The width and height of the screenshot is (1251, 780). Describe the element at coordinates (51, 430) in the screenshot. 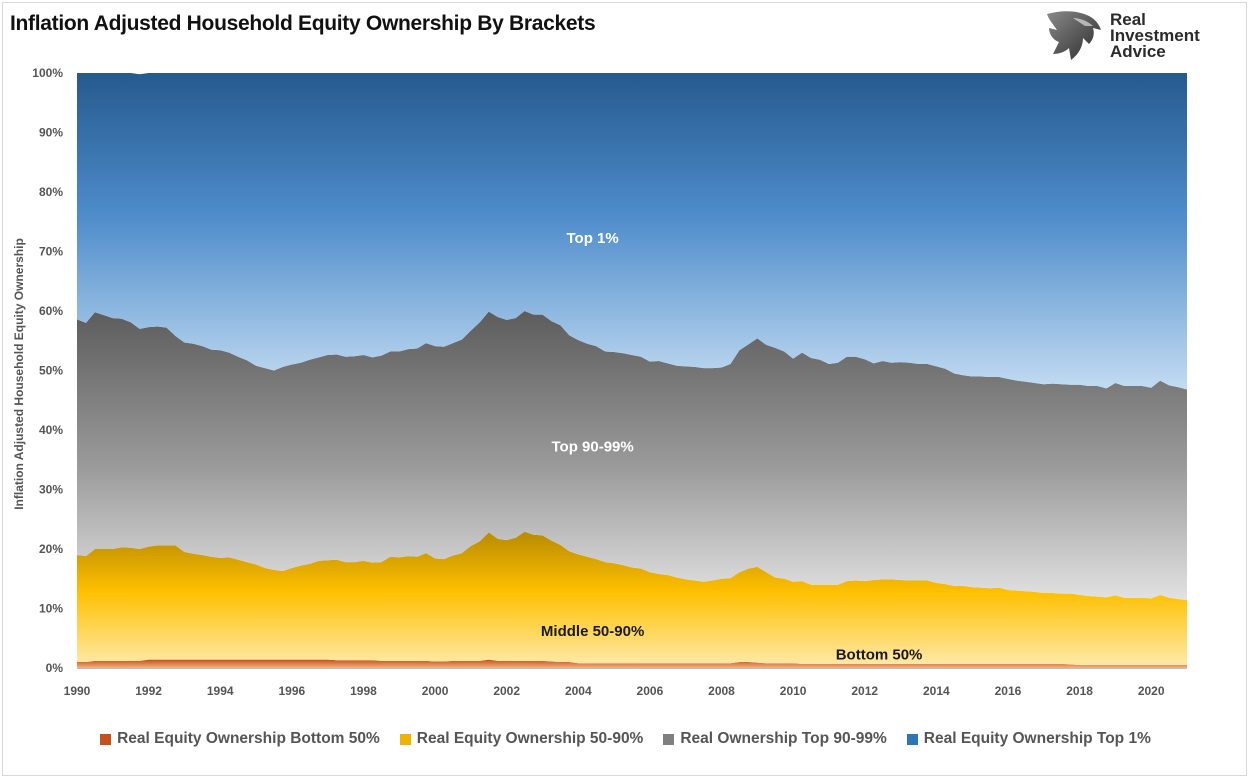

I see `y-tick-label: 40%` at that location.